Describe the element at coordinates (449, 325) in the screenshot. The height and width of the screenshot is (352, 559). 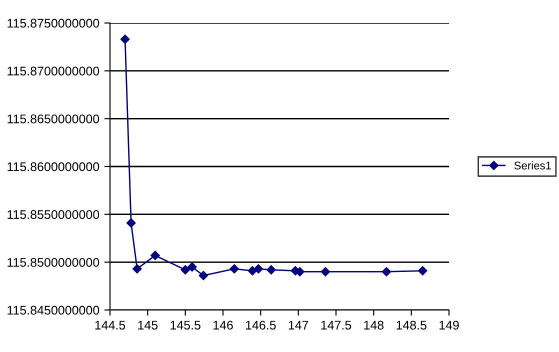
I see `x-tick-label: 149` at that location.